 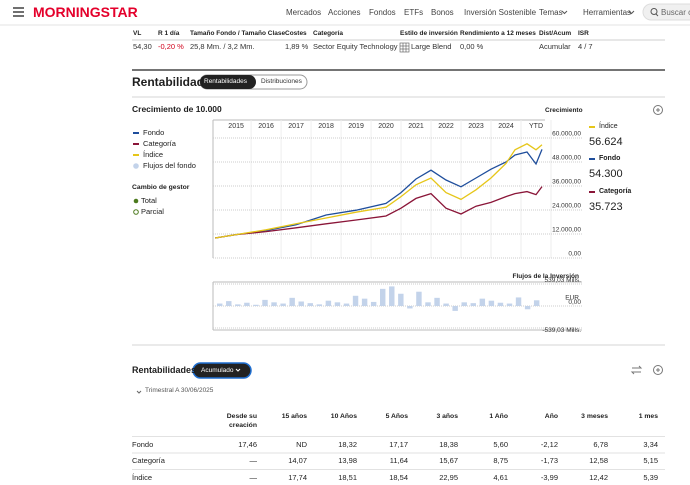 I want to click on cell: 8,75, so click(x=500, y=461).